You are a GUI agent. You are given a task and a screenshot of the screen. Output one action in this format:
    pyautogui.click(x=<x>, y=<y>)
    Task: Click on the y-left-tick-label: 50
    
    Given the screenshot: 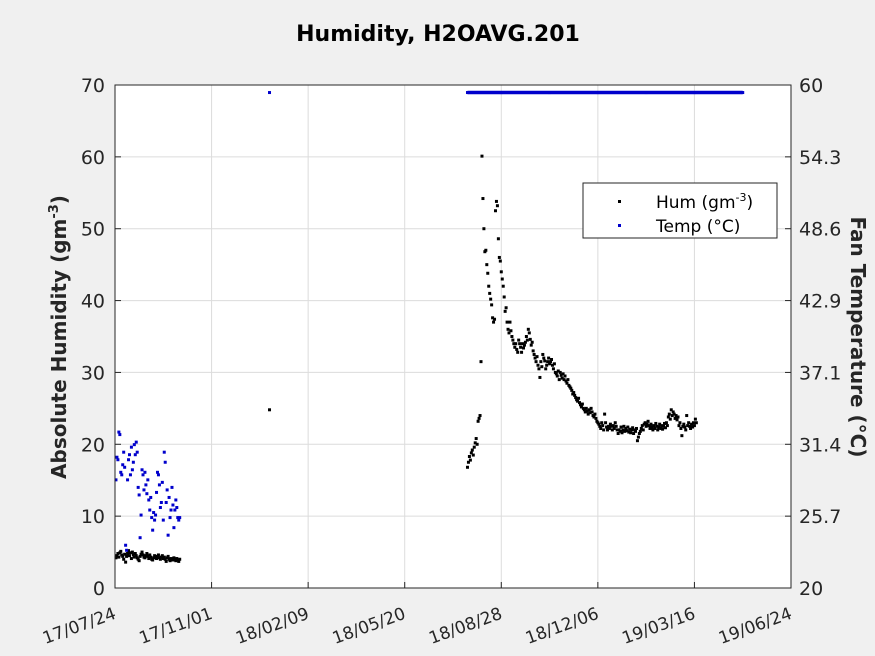 What is the action you would take?
    pyautogui.click(x=93, y=230)
    